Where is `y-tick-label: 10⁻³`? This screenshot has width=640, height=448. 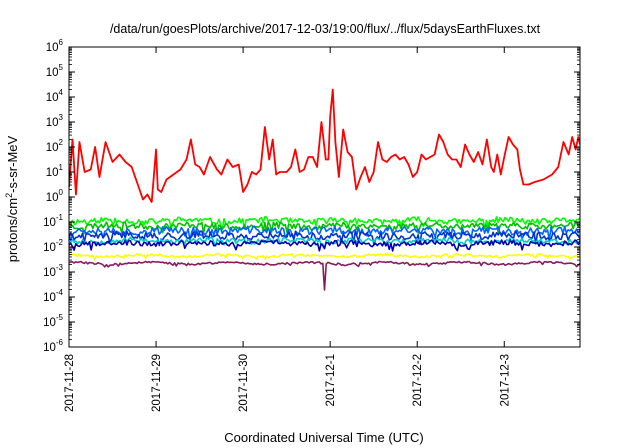 y-tick-label: 10⁻³ is located at coordinates (53, 271).